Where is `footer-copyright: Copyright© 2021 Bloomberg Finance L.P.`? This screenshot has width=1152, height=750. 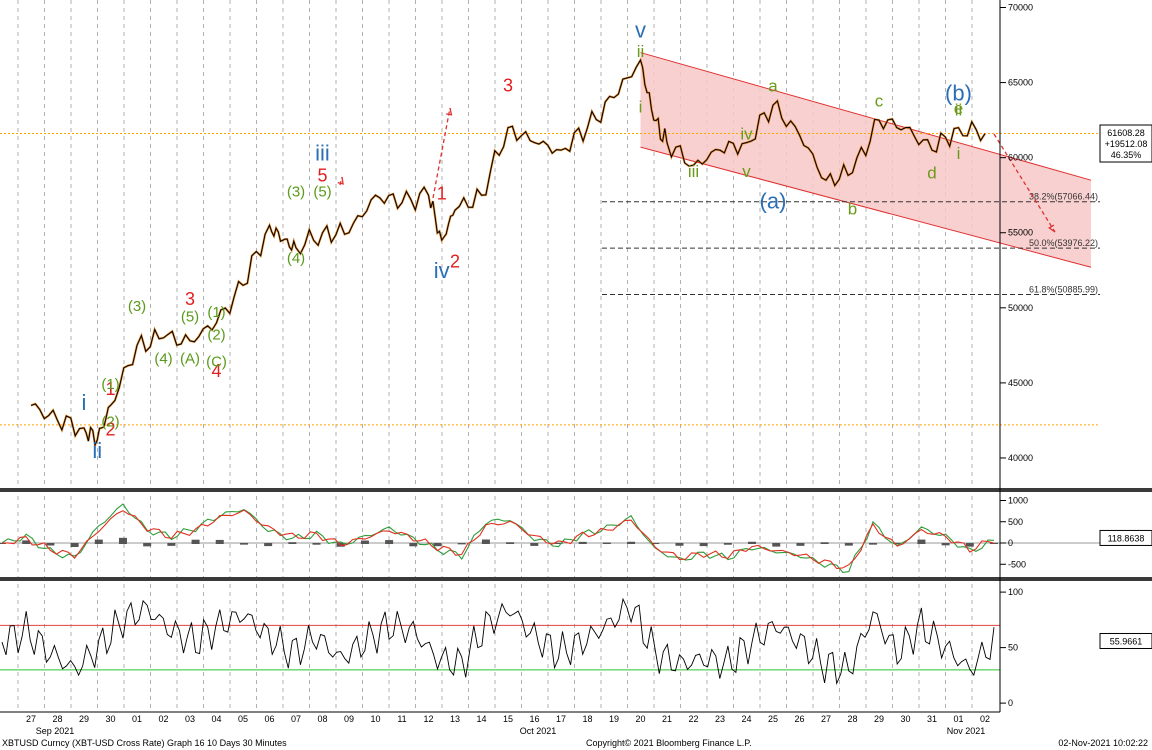
footer-copyright: Copyright© 2021 Bloomberg Finance L.P. is located at coordinates (669, 743).